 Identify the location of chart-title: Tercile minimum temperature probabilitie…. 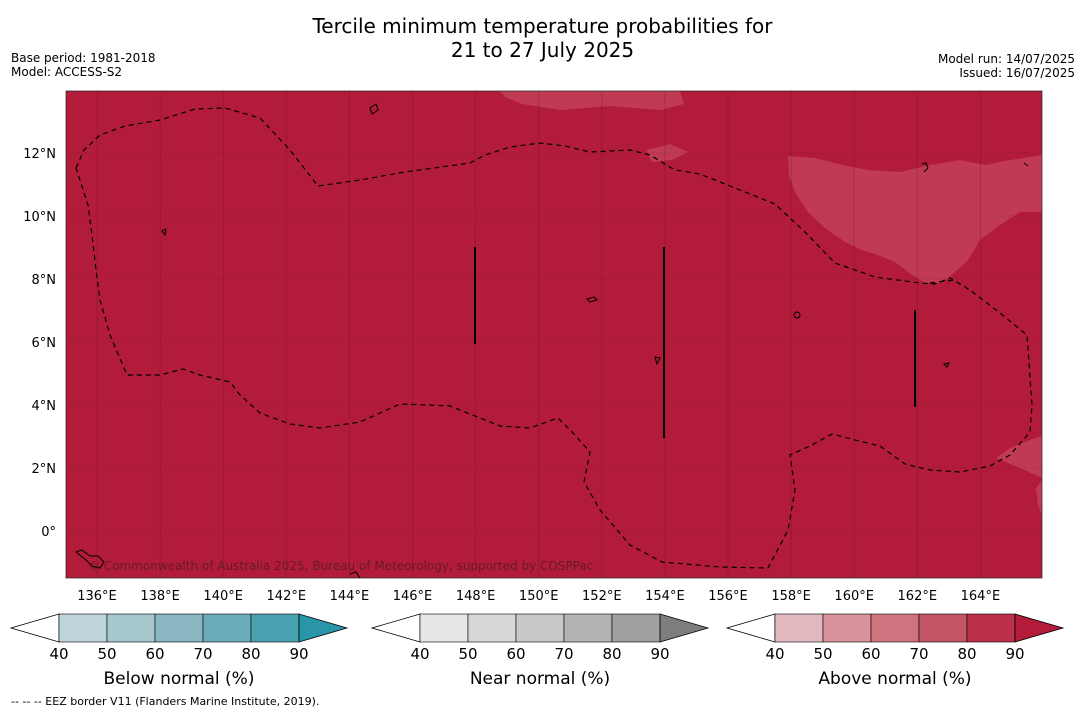
(542, 38).